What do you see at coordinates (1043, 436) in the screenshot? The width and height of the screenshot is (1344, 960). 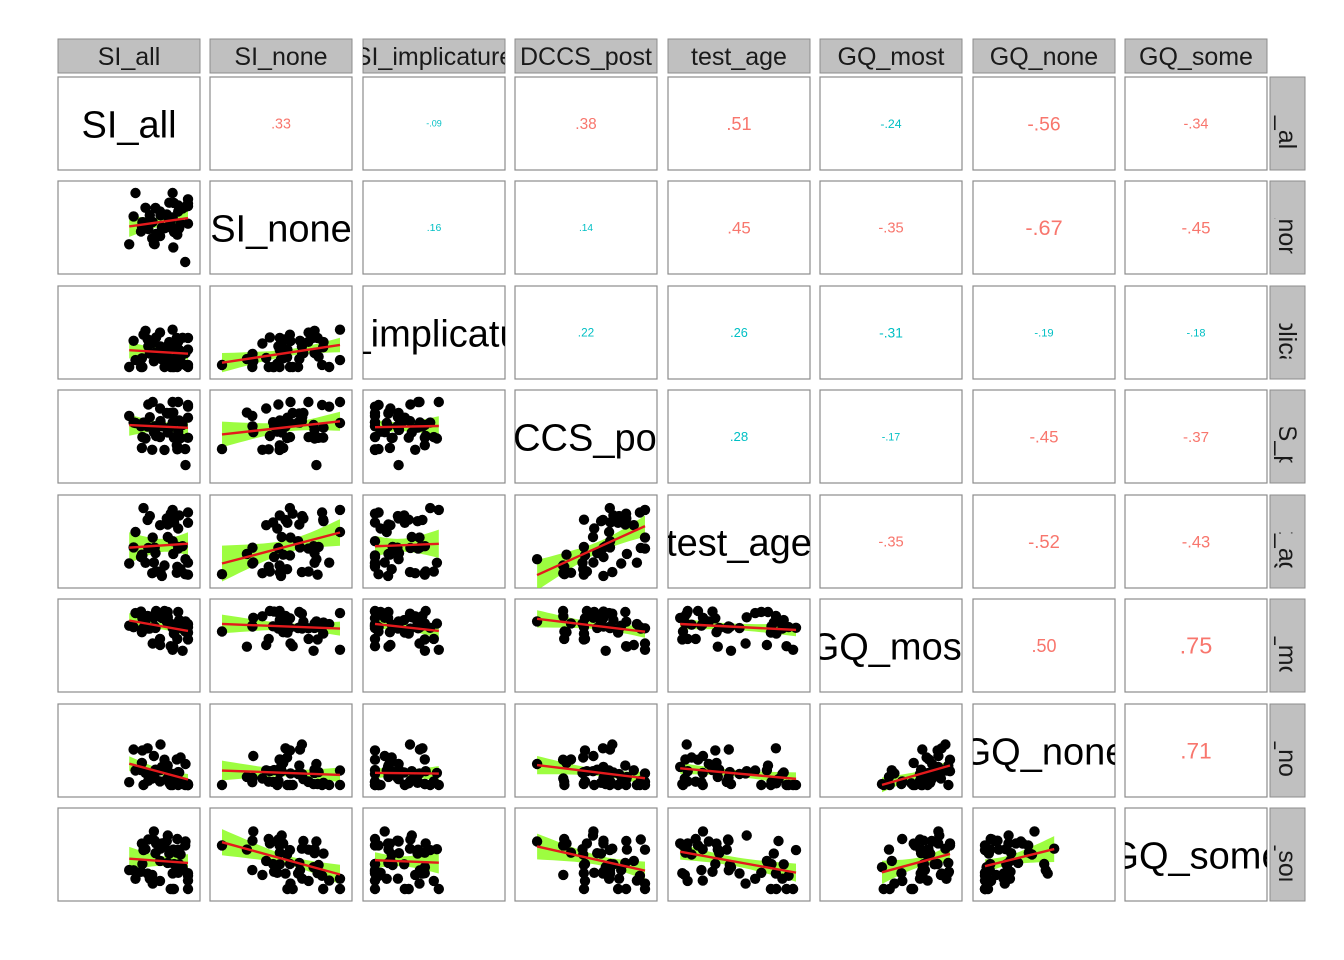 I see `correlation-label: -.45` at bounding box center [1043, 436].